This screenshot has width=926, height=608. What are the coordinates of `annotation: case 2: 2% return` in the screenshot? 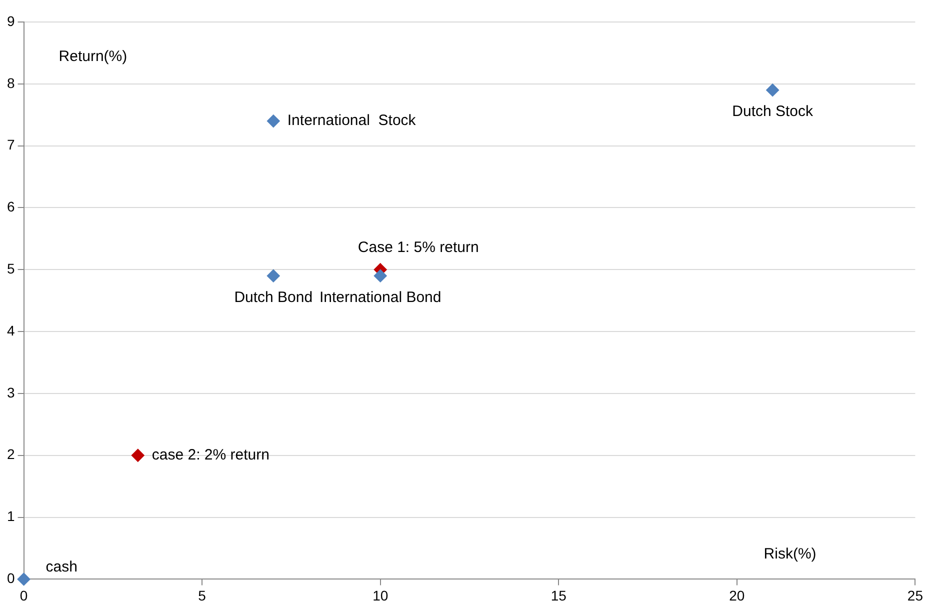 It's located at (211, 455).